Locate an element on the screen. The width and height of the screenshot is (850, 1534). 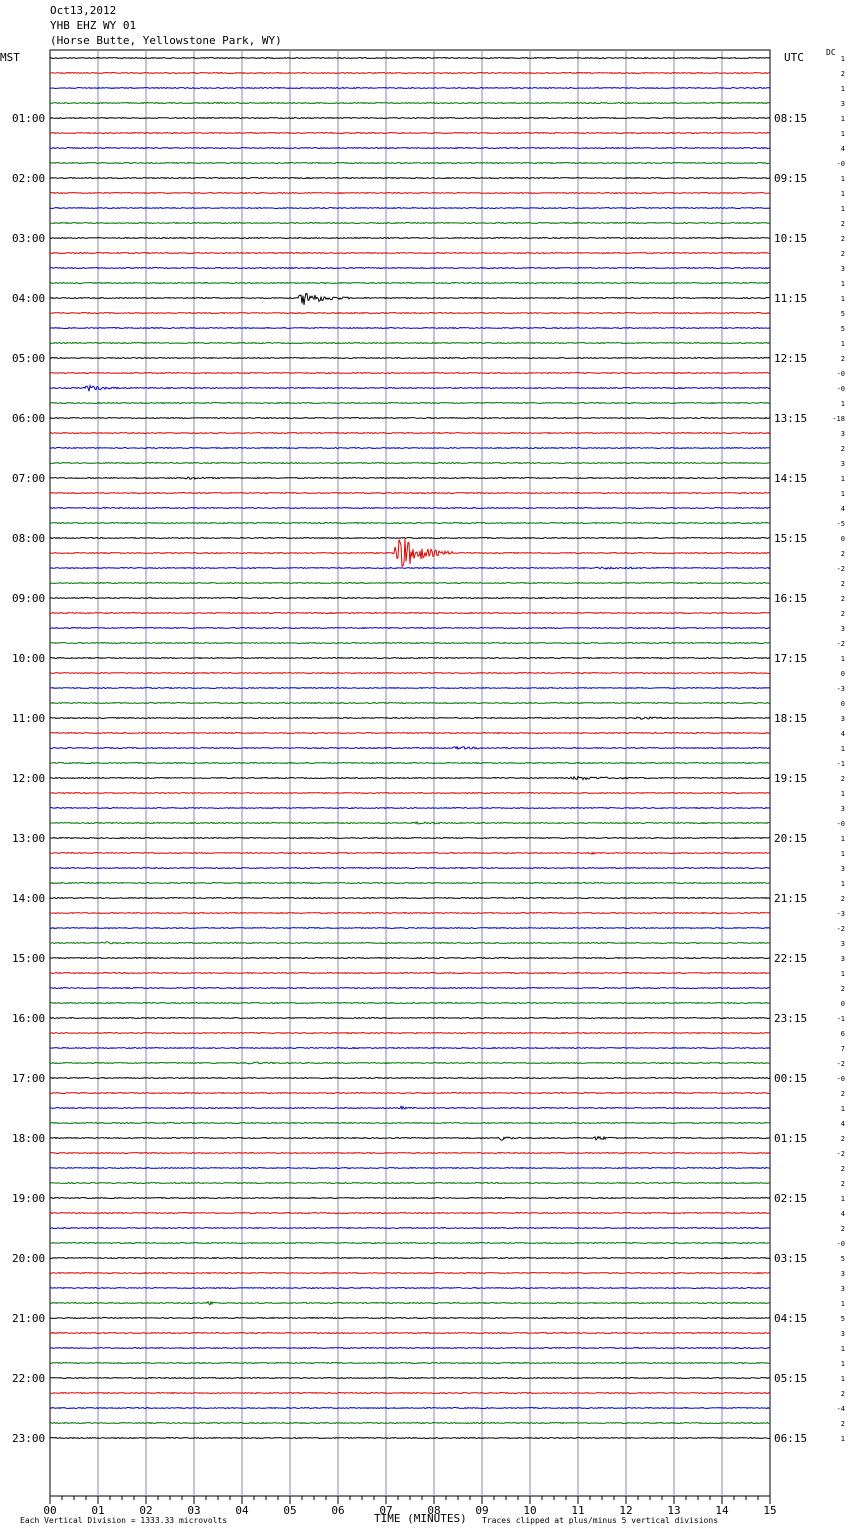
right-hour-label: 04:15 is located at coordinates (790, 1318).